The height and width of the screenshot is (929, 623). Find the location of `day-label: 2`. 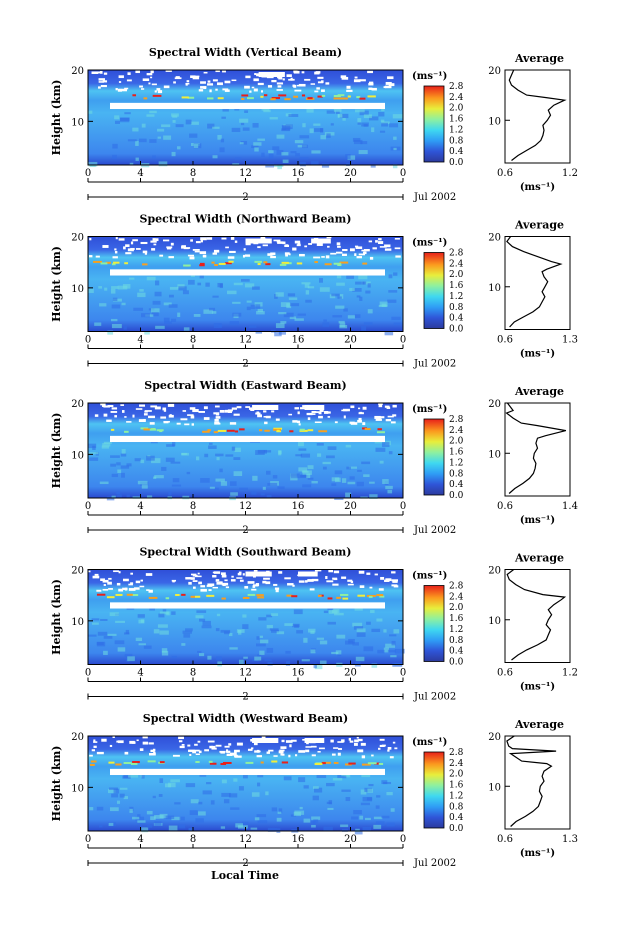

day-label: 2 is located at coordinates (245, 863).